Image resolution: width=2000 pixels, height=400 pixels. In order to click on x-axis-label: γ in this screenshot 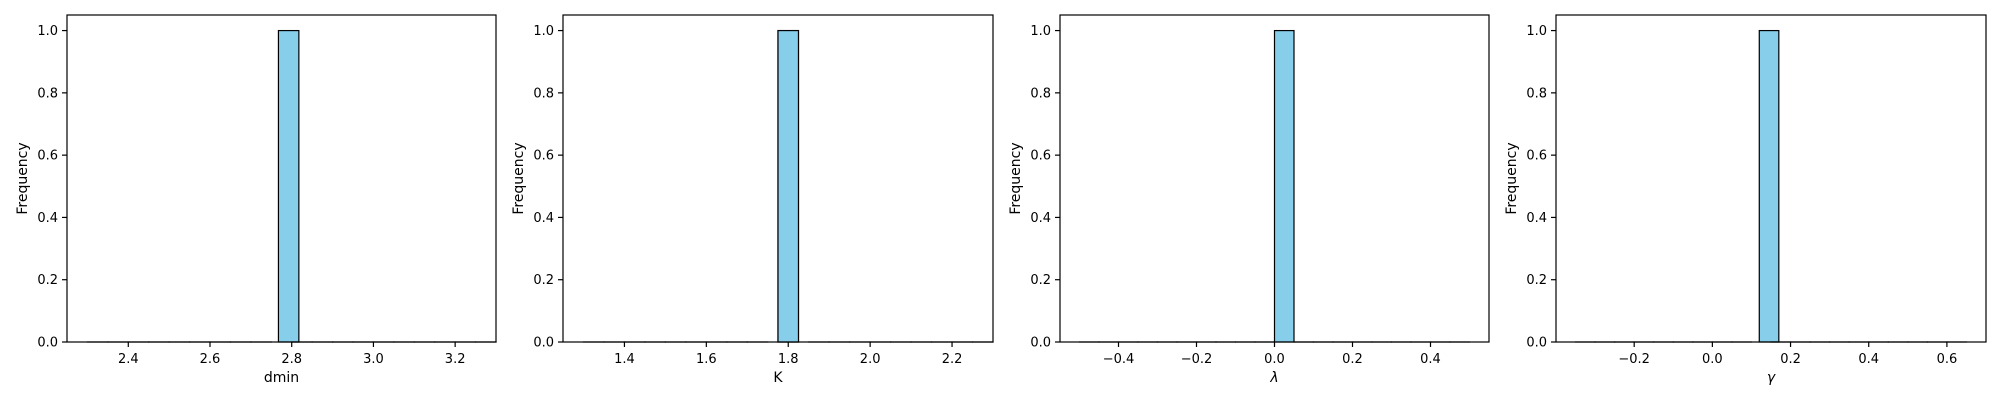, I will do `click(1771, 378)`.